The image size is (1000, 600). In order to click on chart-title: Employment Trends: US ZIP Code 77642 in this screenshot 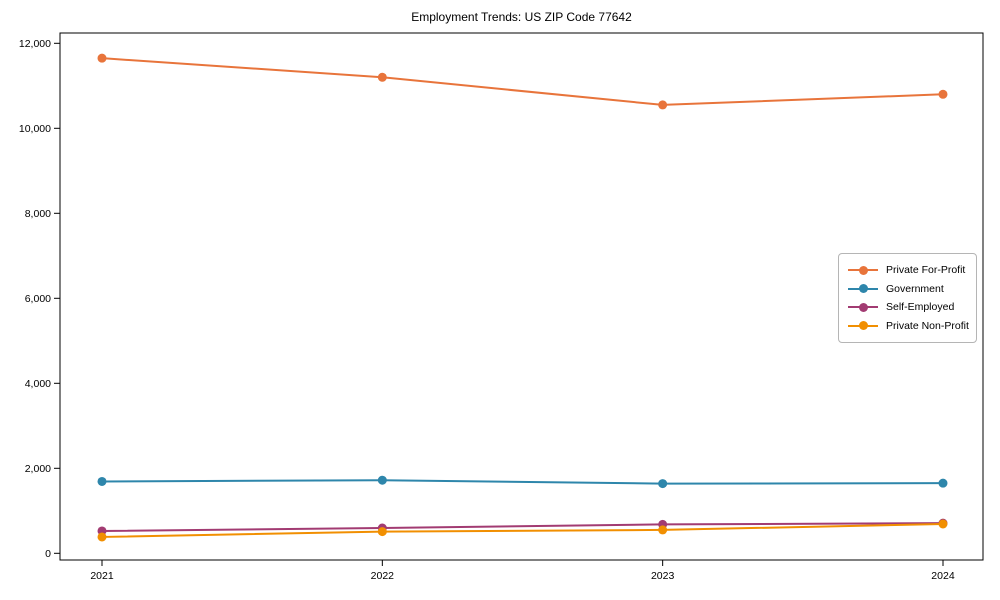, I will do `click(521, 17)`.